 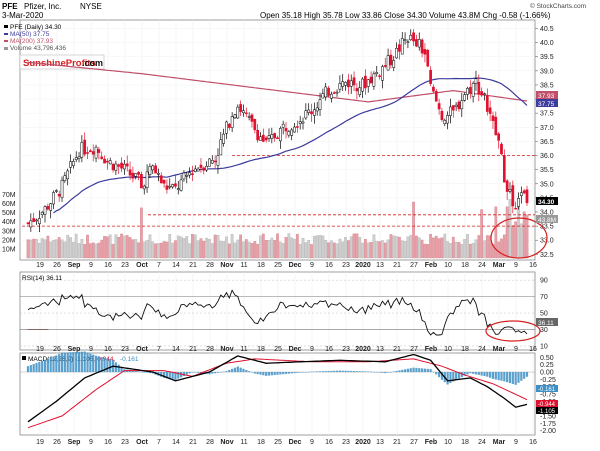 I want to click on header-company: Pfizer, Inc., so click(x=42, y=6).